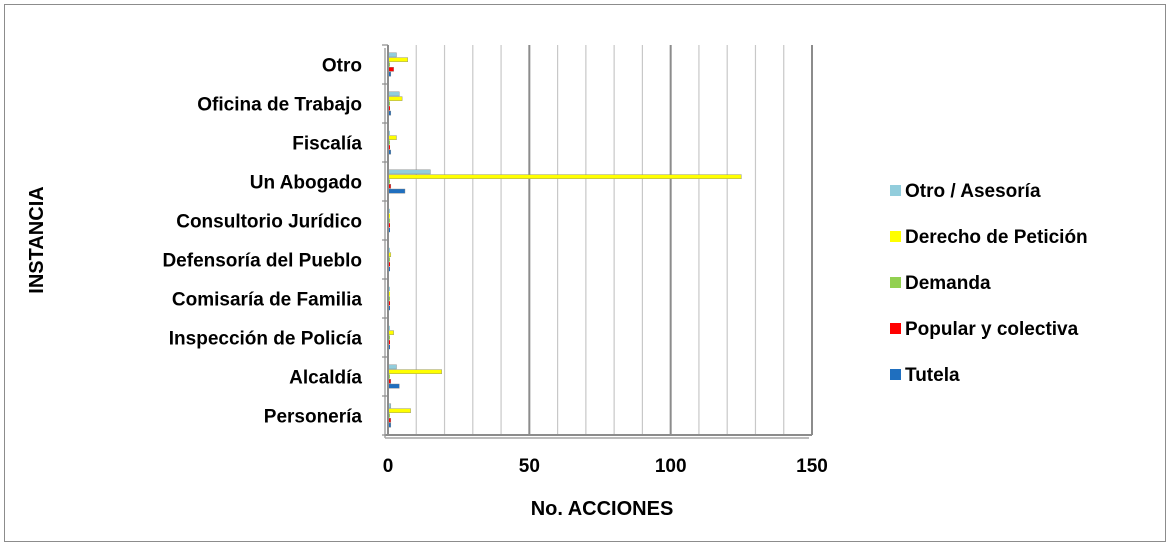 The width and height of the screenshot is (1172, 548). Describe the element at coordinates (37, 239) in the screenshot. I see `y-axis-title: INSTANCIA` at that location.